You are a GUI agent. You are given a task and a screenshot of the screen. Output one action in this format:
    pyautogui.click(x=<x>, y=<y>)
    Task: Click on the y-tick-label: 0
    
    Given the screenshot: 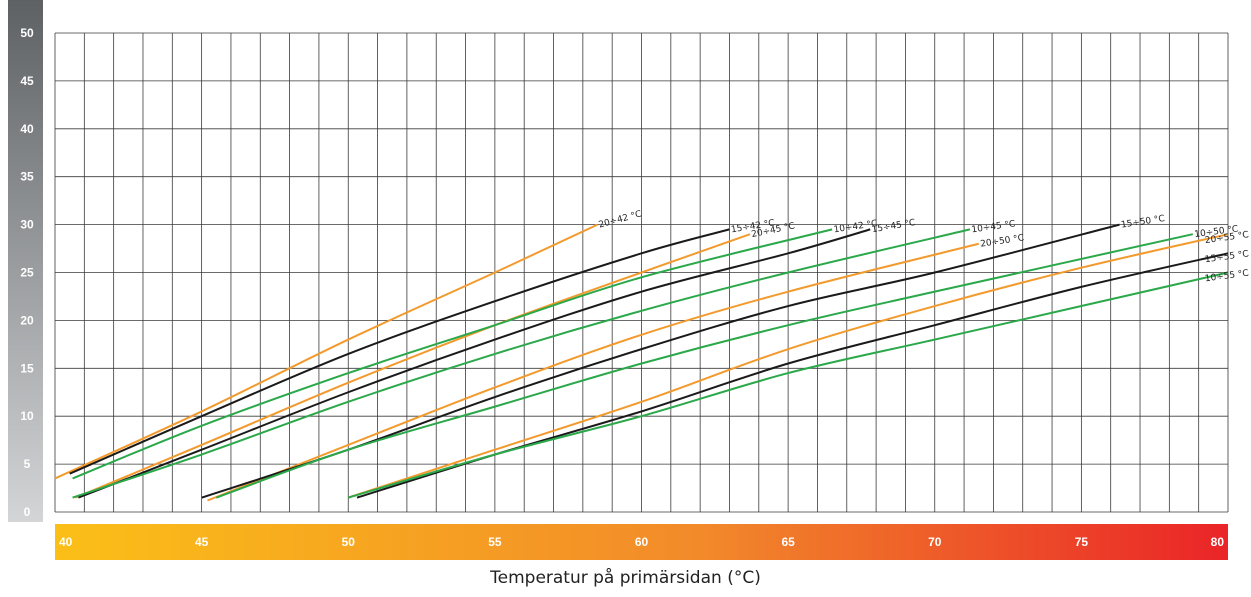 What is the action you would take?
    pyautogui.click(x=27, y=512)
    